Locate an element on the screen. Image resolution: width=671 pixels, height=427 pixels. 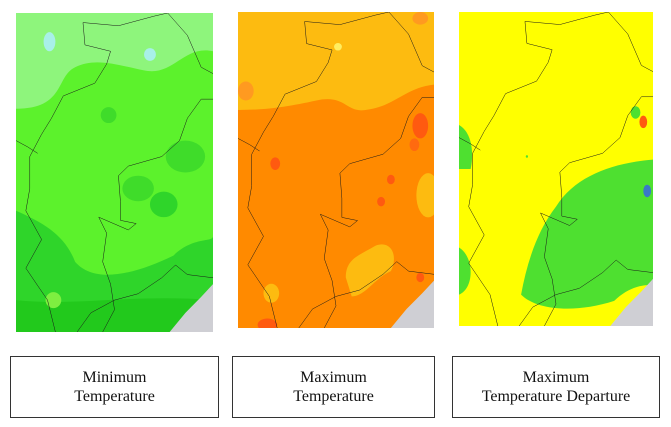
caption-maximum-temperature-departure: Maximum Temperature Departure is located at coordinates (556, 387).